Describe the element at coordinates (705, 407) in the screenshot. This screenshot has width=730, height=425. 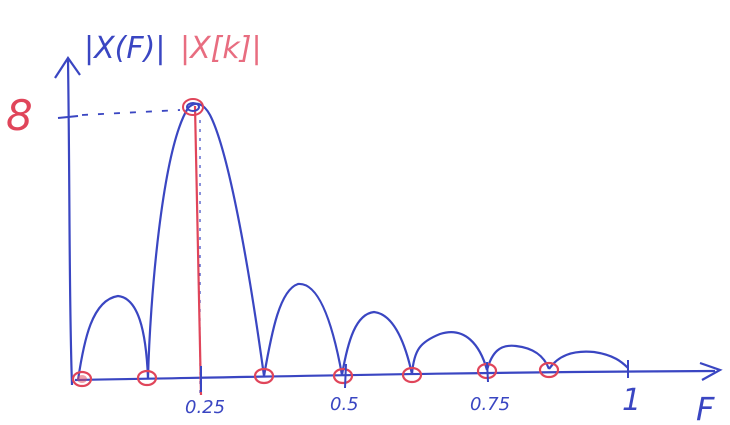
I see `x-axis-label: F` at that location.